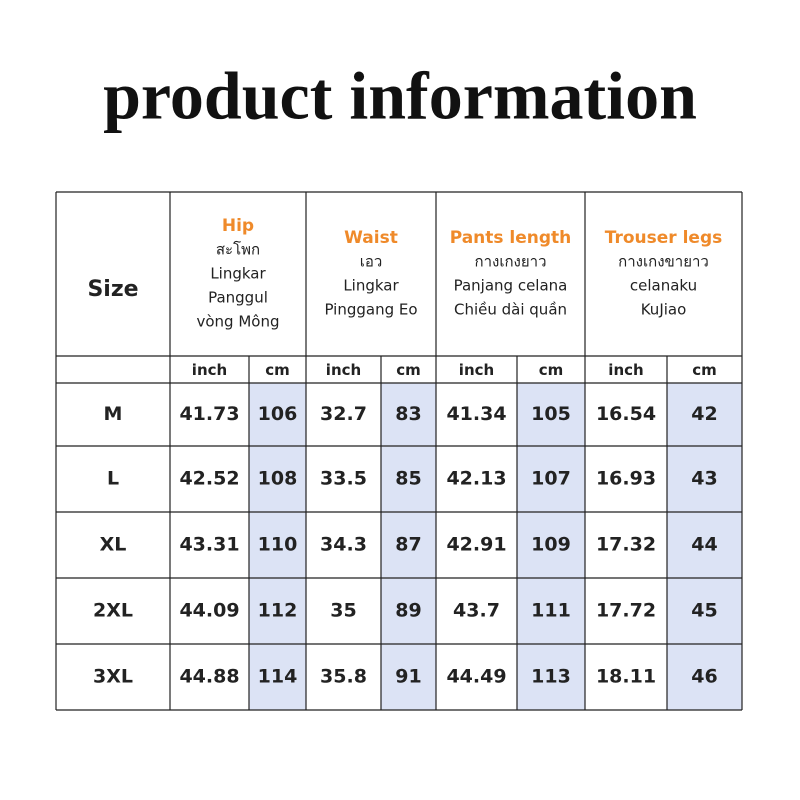 The height and width of the screenshot is (800, 800). What do you see at coordinates (113, 479) in the screenshot?
I see `size-label: L` at bounding box center [113, 479].